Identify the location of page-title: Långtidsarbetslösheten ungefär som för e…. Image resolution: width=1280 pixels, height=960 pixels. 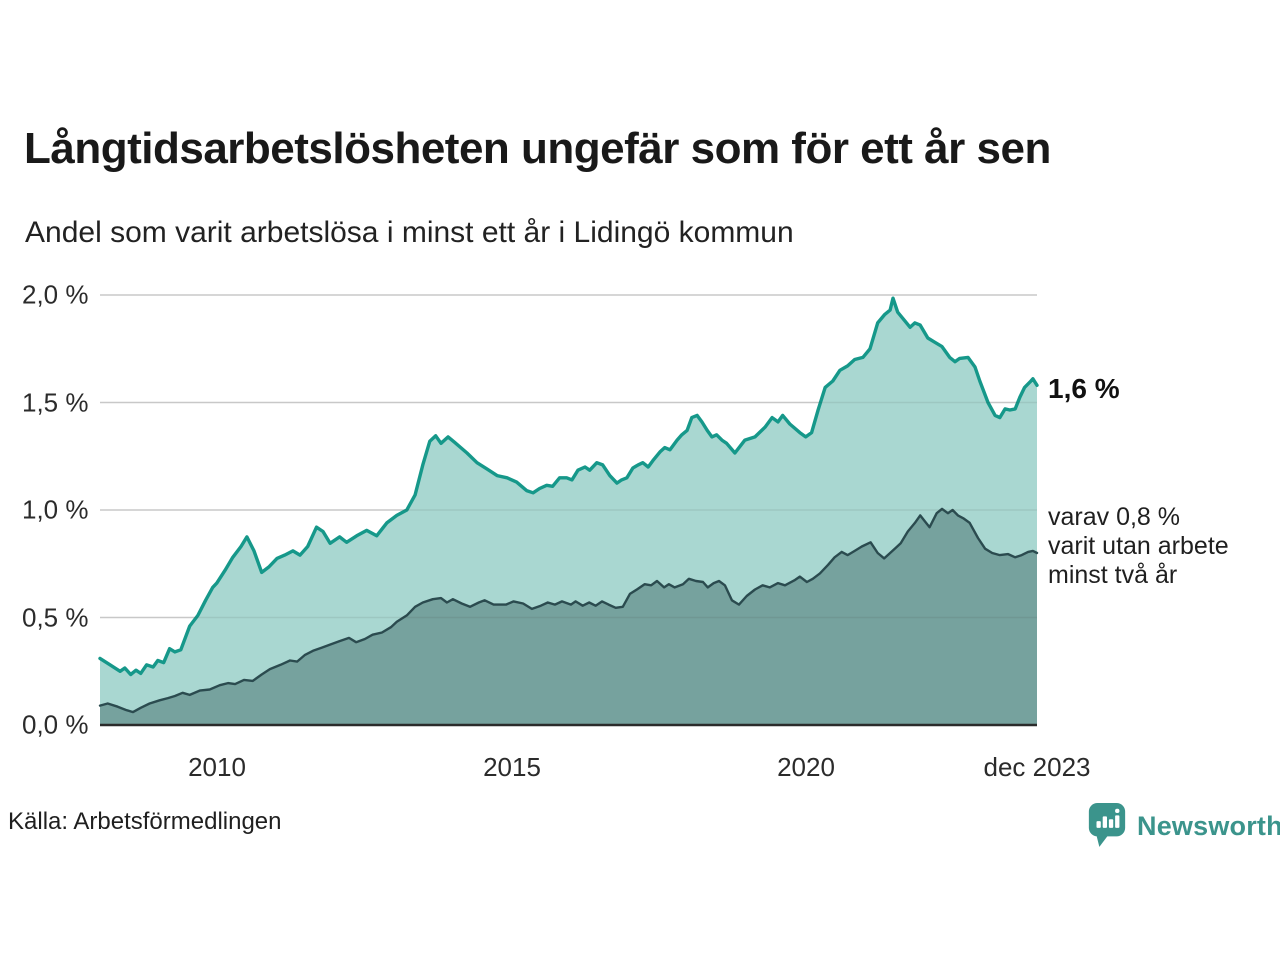
(537, 148).